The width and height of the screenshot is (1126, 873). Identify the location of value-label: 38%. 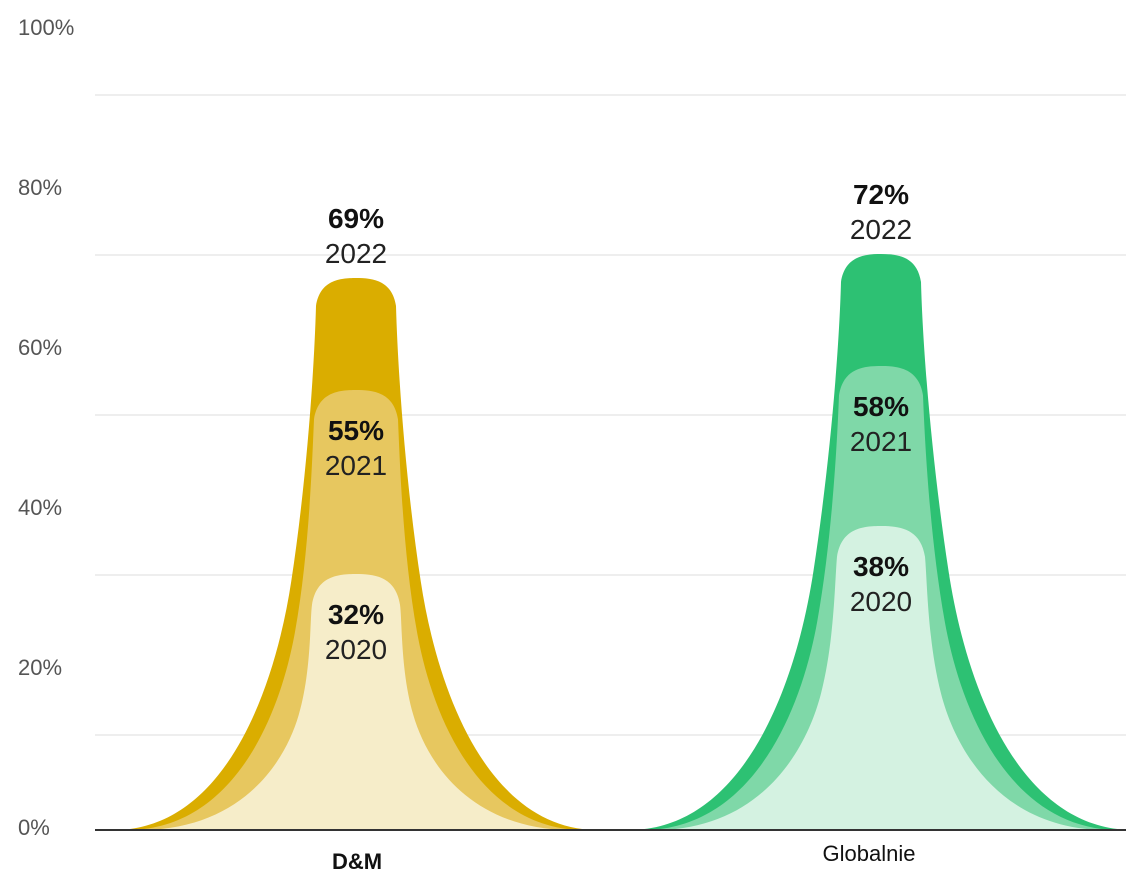
(881, 566).